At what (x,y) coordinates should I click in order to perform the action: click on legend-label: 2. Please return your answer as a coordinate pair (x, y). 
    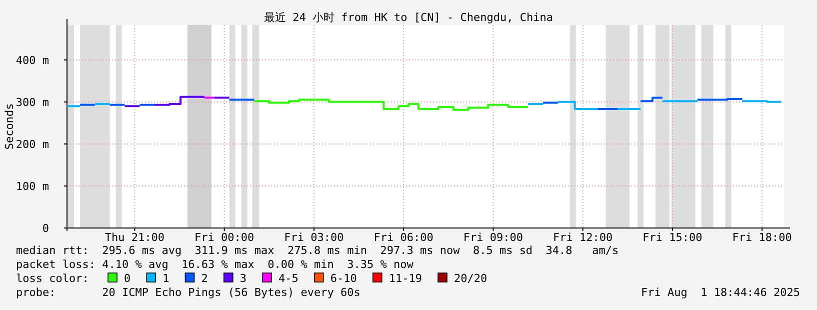
    Looking at the image, I should click on (204, 278).